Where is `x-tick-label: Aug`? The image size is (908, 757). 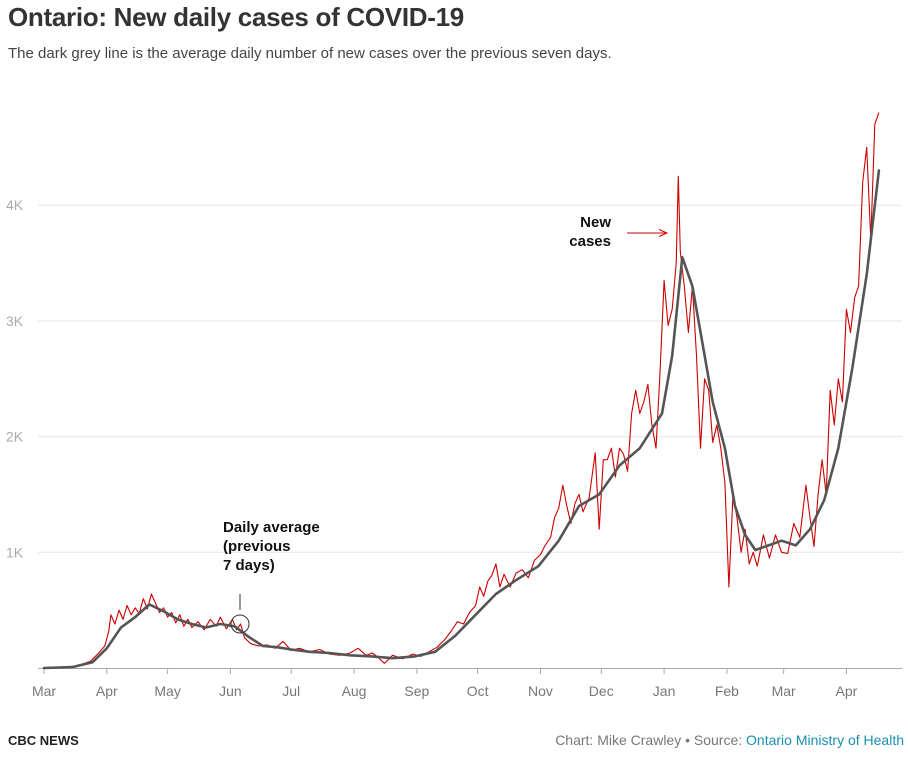
x-tick-label: Aug is located at coordinates (354, 691).